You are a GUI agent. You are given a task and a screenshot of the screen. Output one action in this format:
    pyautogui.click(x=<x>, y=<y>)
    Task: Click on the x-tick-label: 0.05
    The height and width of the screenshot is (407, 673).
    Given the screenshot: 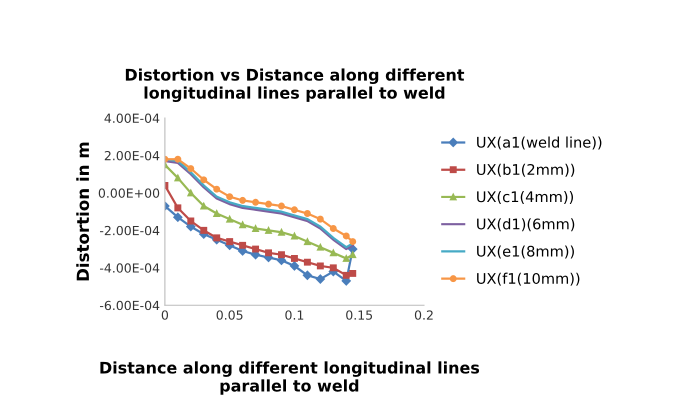 What is the action you would take?
    pyautogui.click(x=229, y=315)
    